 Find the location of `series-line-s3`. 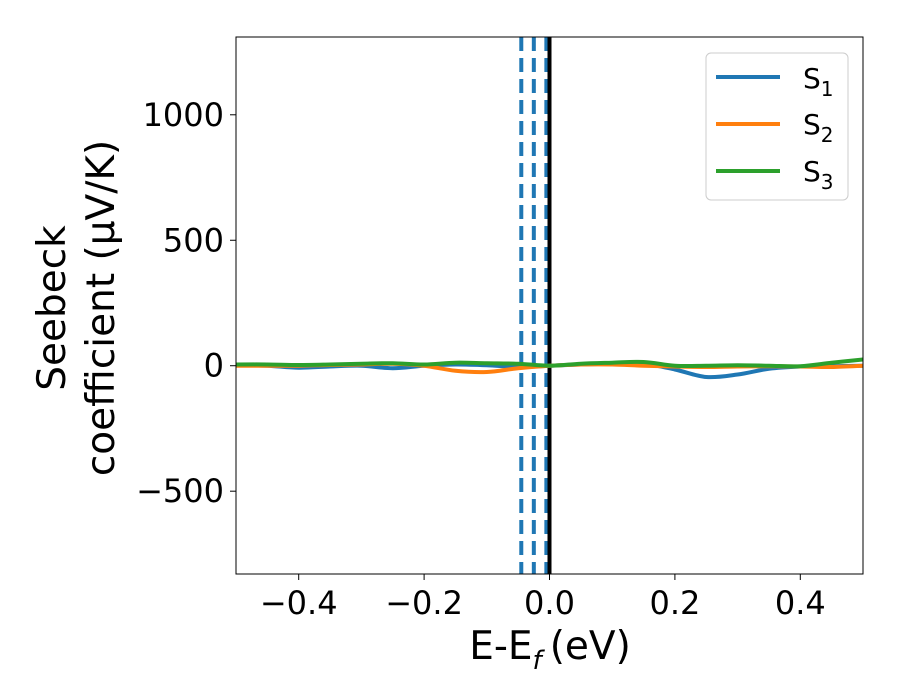

series-line-s3 is located at coordinates (549, 363).